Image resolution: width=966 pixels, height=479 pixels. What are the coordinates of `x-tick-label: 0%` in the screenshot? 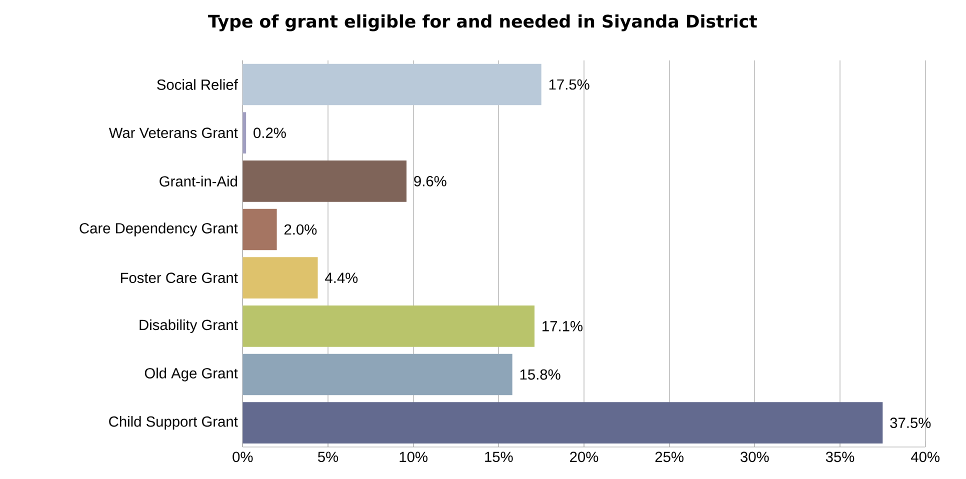 It's located at (242, 457).